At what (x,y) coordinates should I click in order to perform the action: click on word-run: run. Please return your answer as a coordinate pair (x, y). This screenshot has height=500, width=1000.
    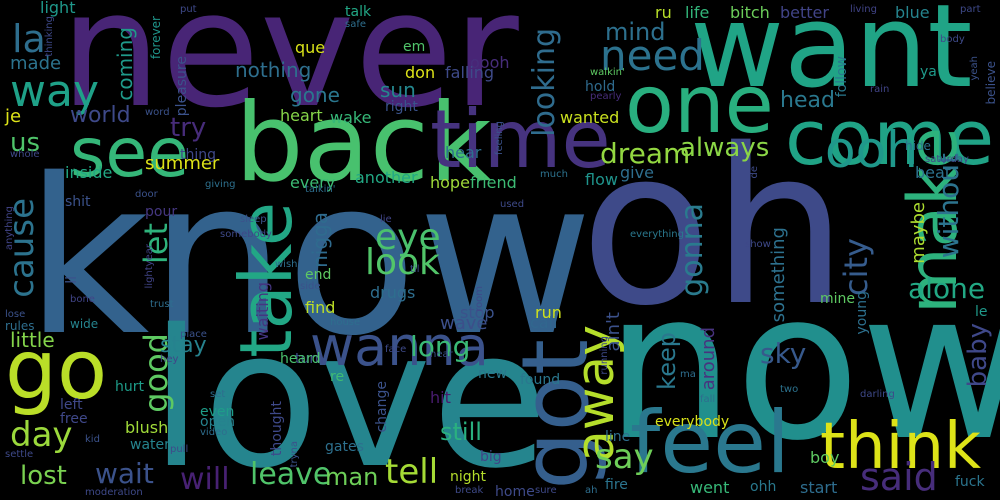
    Looking at the image, I should click on (548, 312).